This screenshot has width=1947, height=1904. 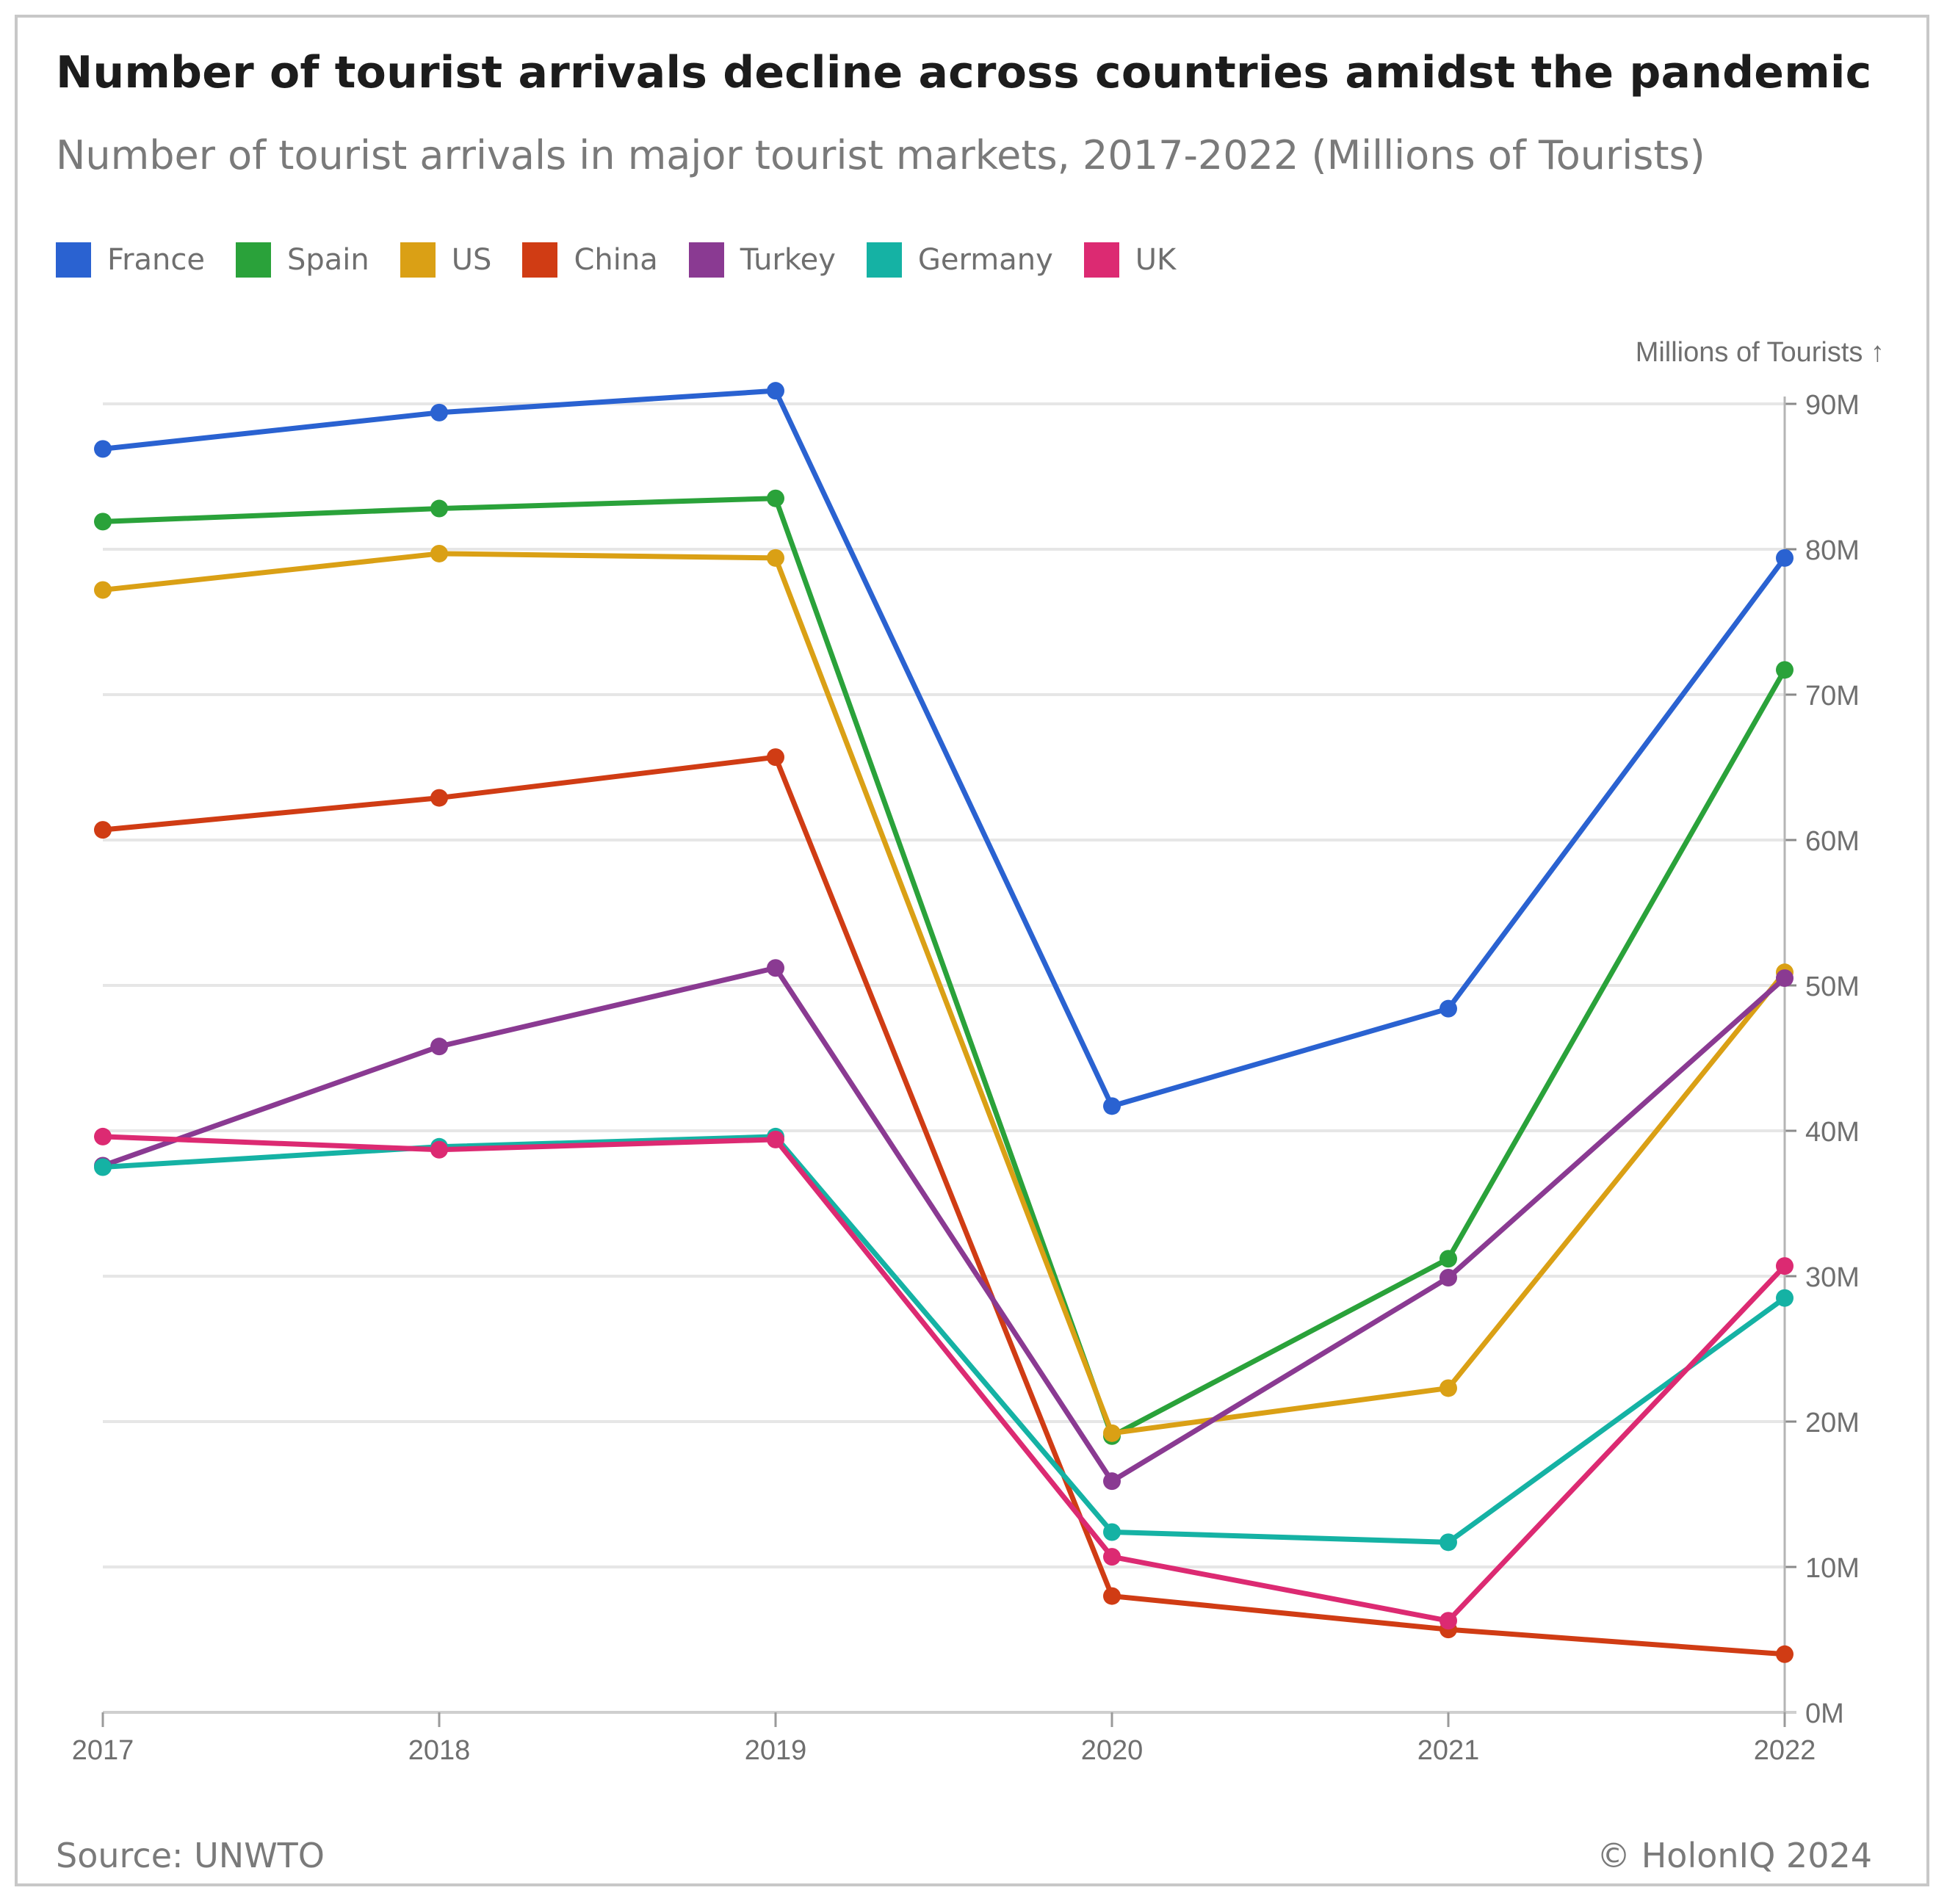 What do you see at coordinates (1101, 260) in the screenshot?
I see `legend-swatch-uk` at bounding box center [1101, 260].